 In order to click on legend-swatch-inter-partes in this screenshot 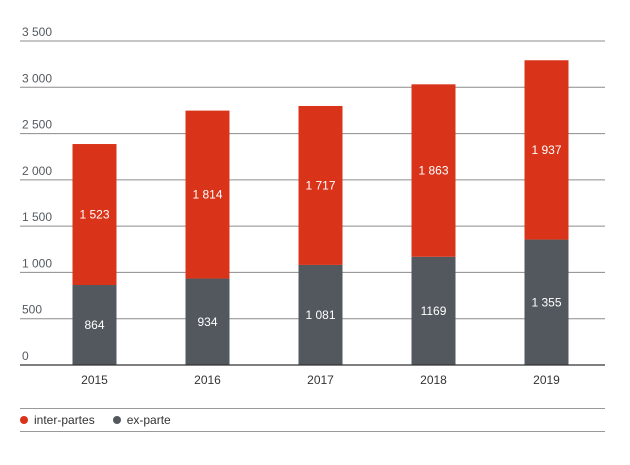, I will do `click(24, 420)`.